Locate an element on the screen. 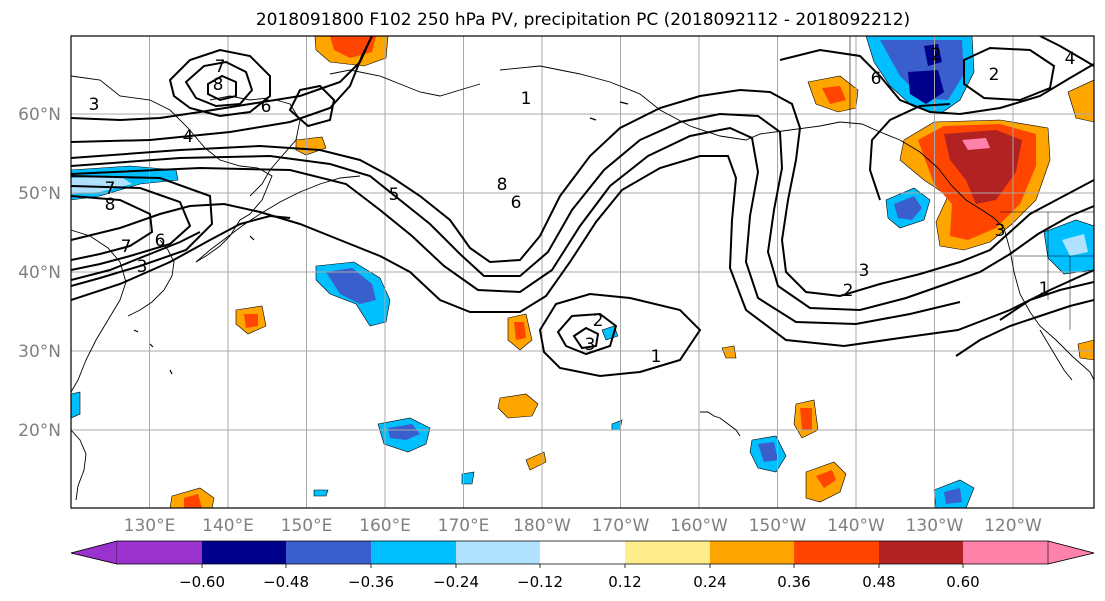 This screenshot has height=601, width=1105. coastline-siberia is located at coordinates (172, 169).